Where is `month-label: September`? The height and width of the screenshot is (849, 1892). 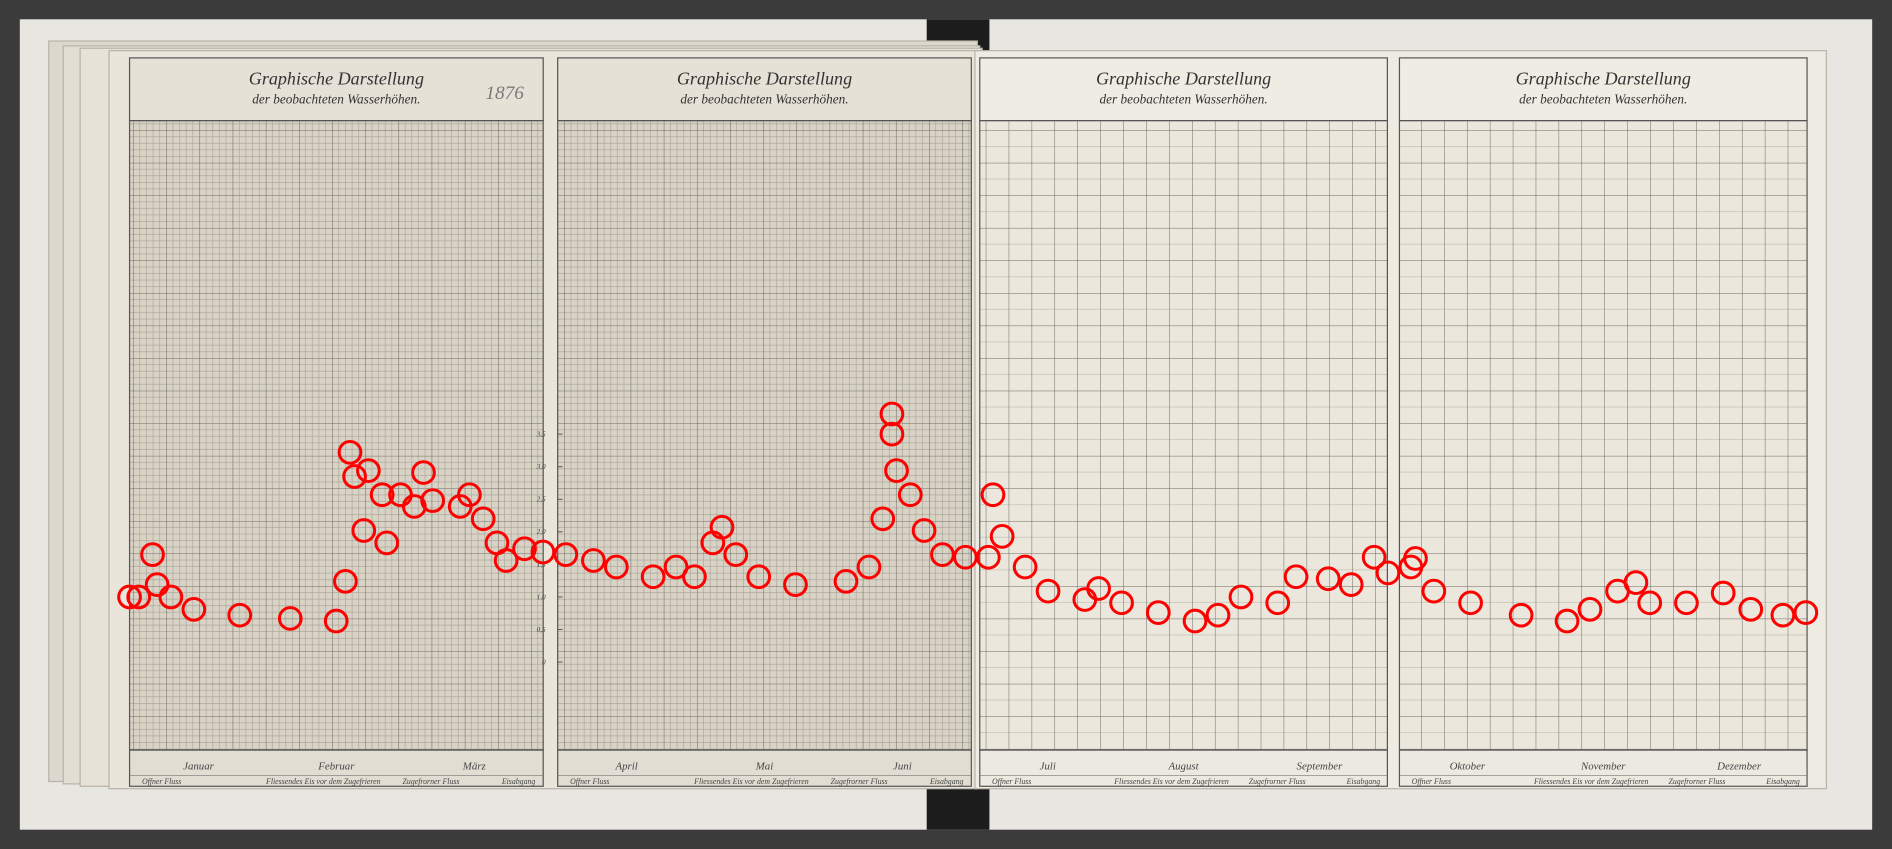 month-label: September is located at coordinates (1320, 766).